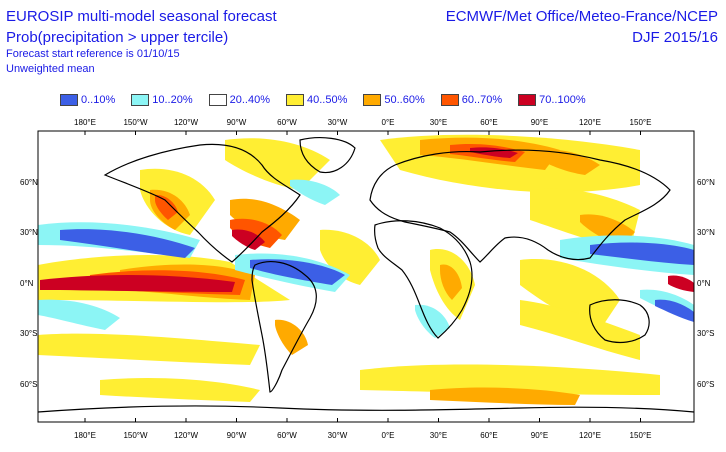 Image resolution: width=726 pixels, height=452 pixels. I want to click on lon-tick-label-bottom: 60°W, so click(287, 435).